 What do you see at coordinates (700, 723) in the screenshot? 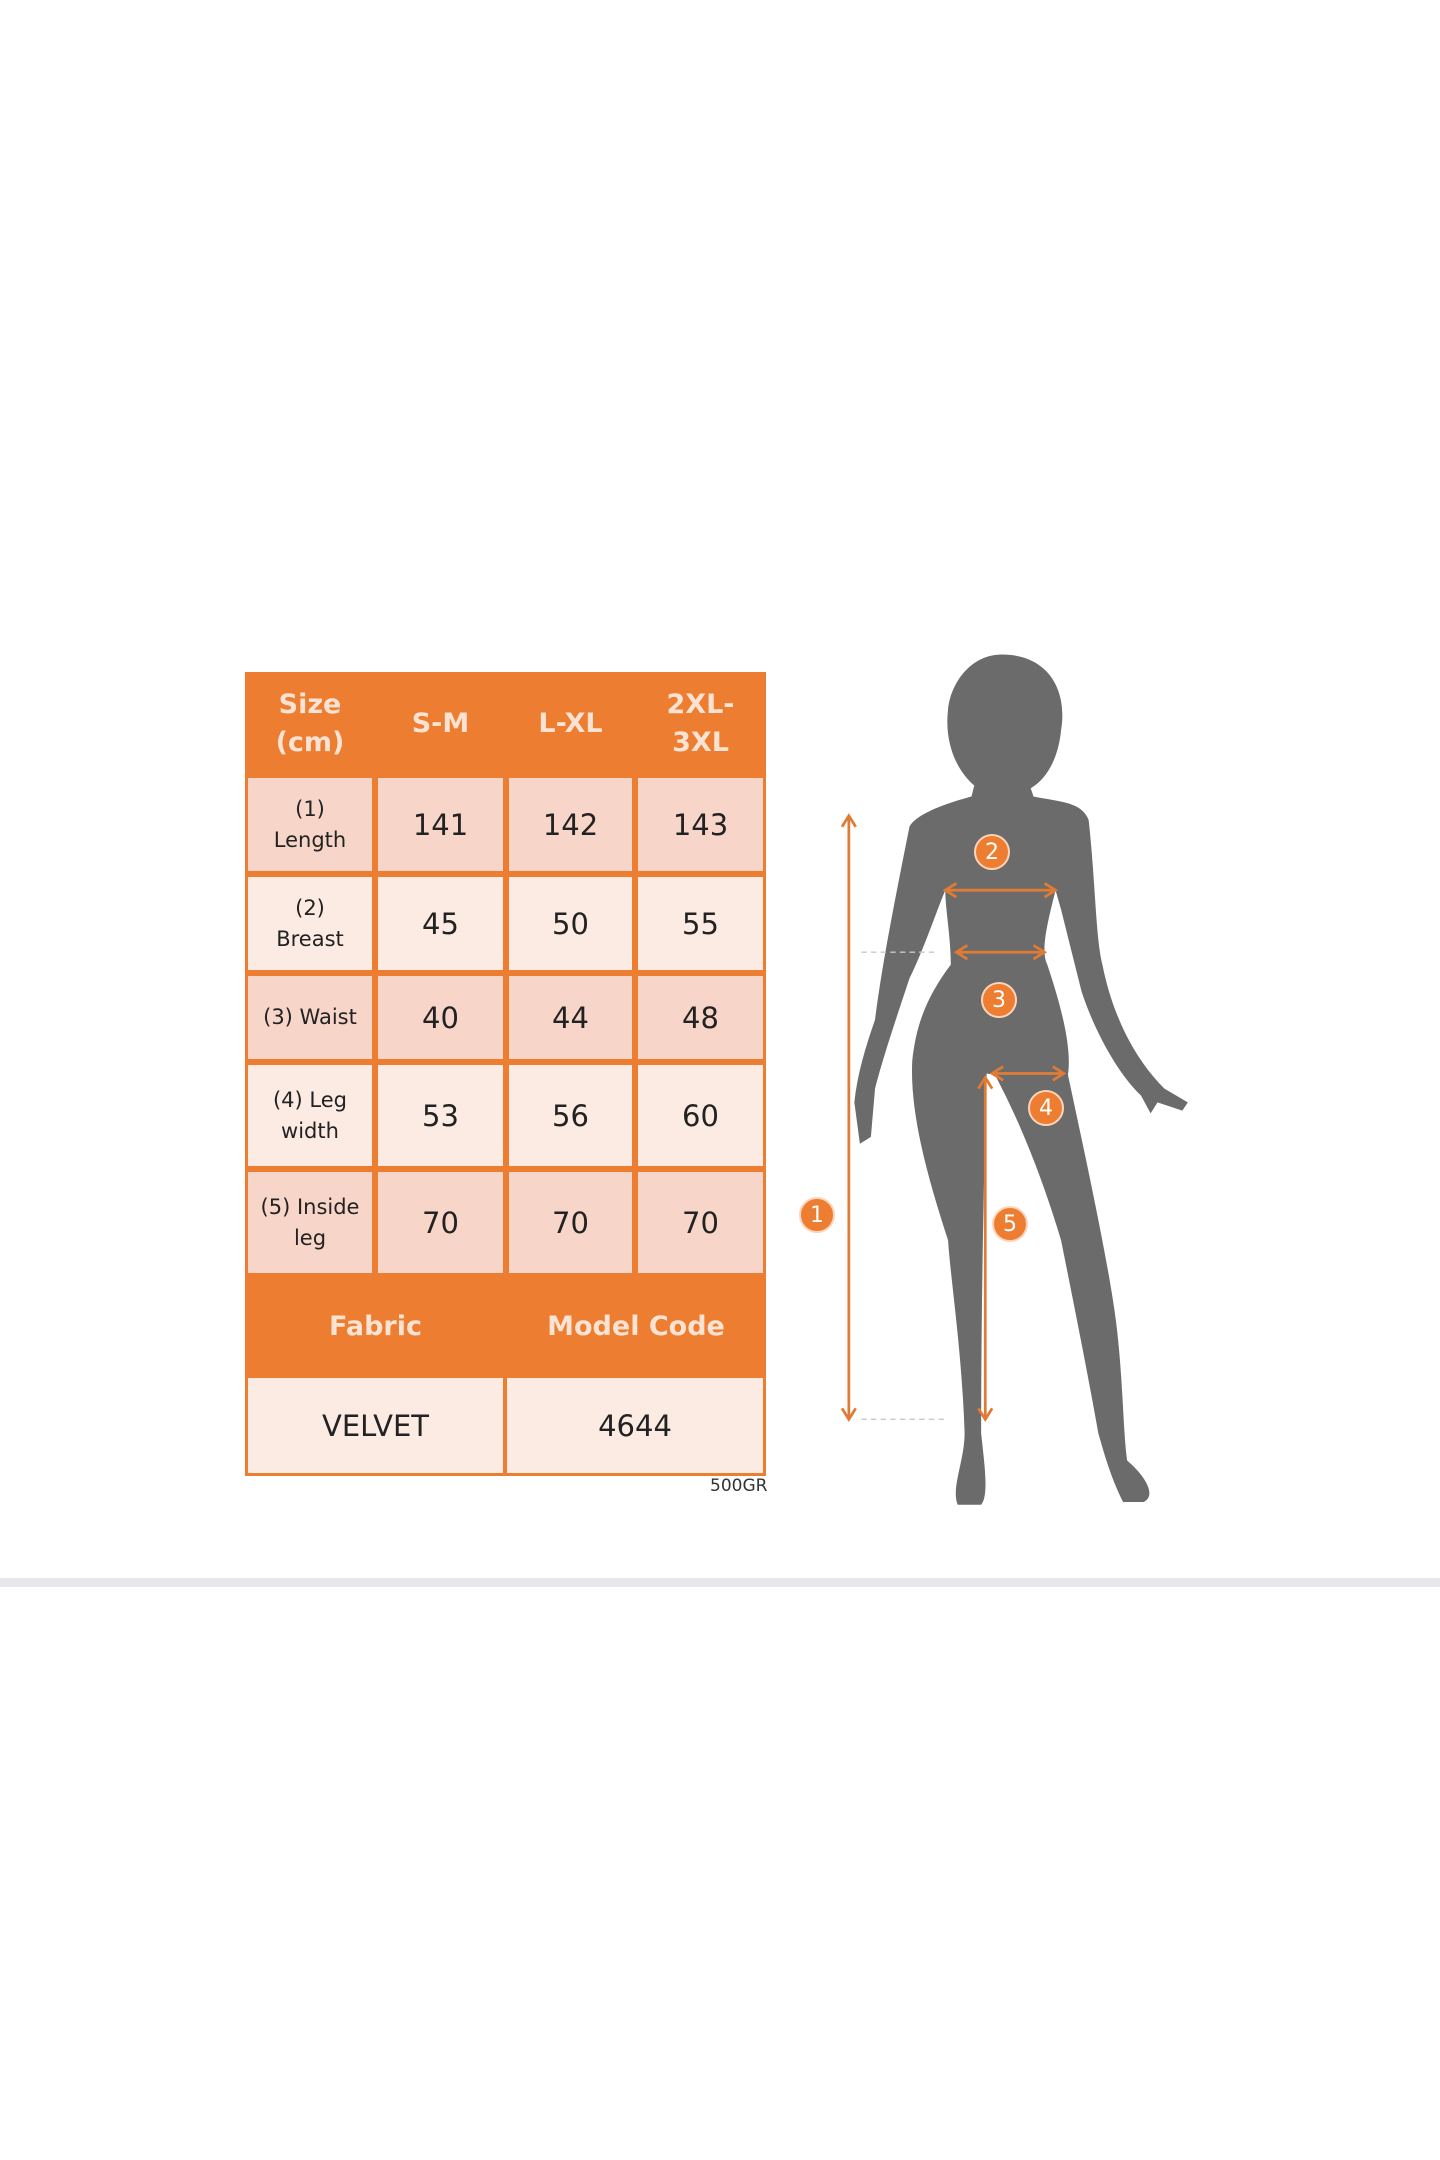
I see `header-2xl-3xl: 2XL-3XL` at bounding box center [700, 723].